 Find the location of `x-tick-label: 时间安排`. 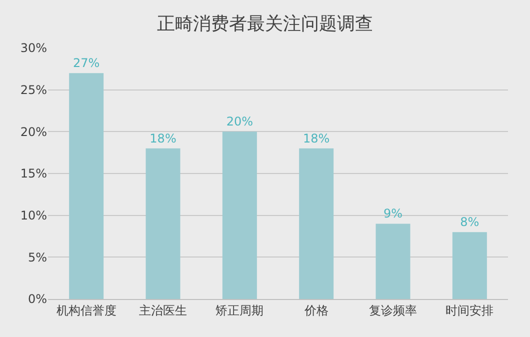

x-tick-label: 时间安排 is located at coordinates (470, 310).